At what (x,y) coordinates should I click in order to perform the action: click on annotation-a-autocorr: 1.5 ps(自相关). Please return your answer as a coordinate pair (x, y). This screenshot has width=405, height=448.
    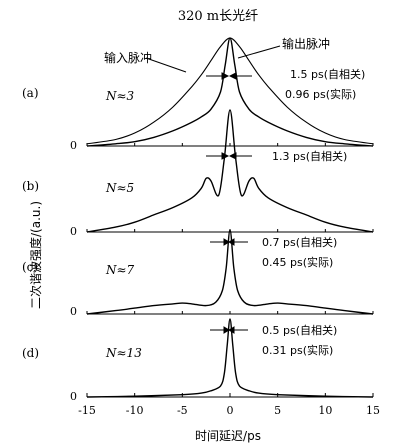
    Looking at the image, I should click on (327, 74).